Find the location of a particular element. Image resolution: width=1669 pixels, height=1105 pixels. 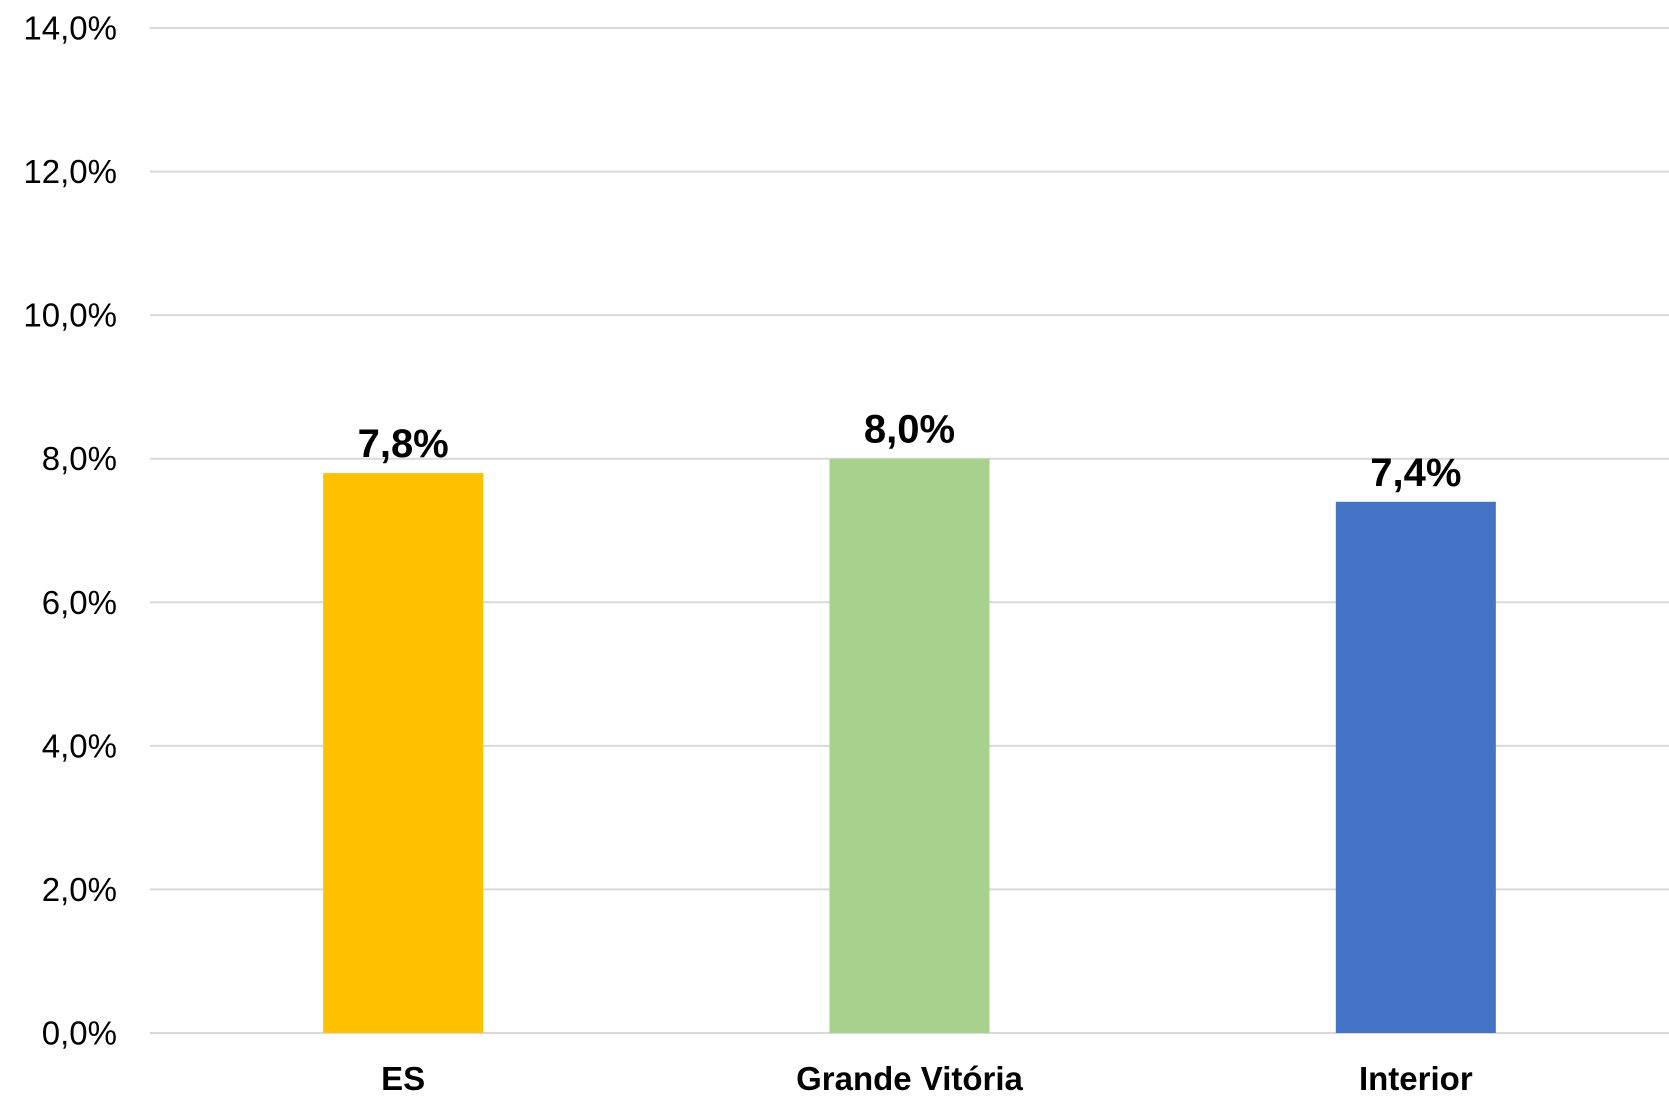

data-labels: 7,8% 8,0% 7,4% is located at coordinates (910, 451).